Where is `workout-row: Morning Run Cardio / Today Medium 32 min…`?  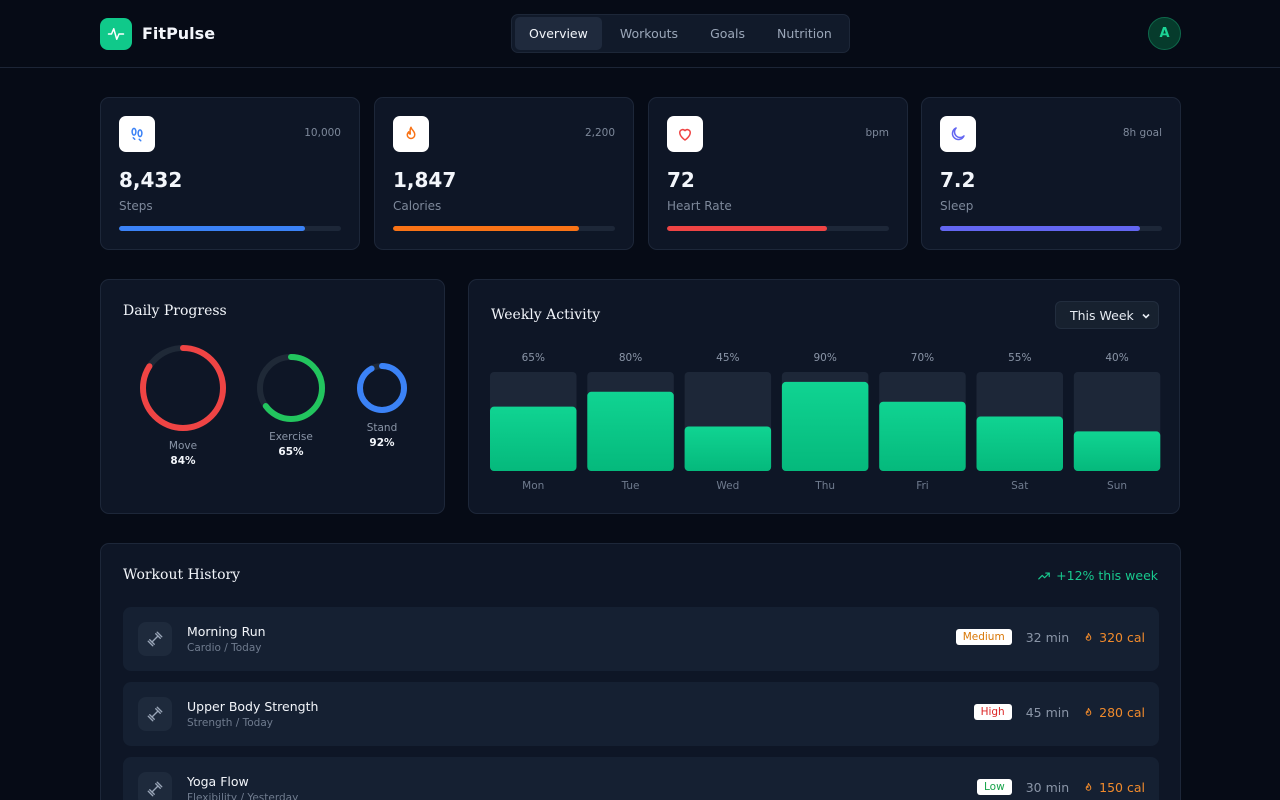
workout-row: Morning Run Cardio / Today Medium 32 min… is located at coordinates (641, 639).